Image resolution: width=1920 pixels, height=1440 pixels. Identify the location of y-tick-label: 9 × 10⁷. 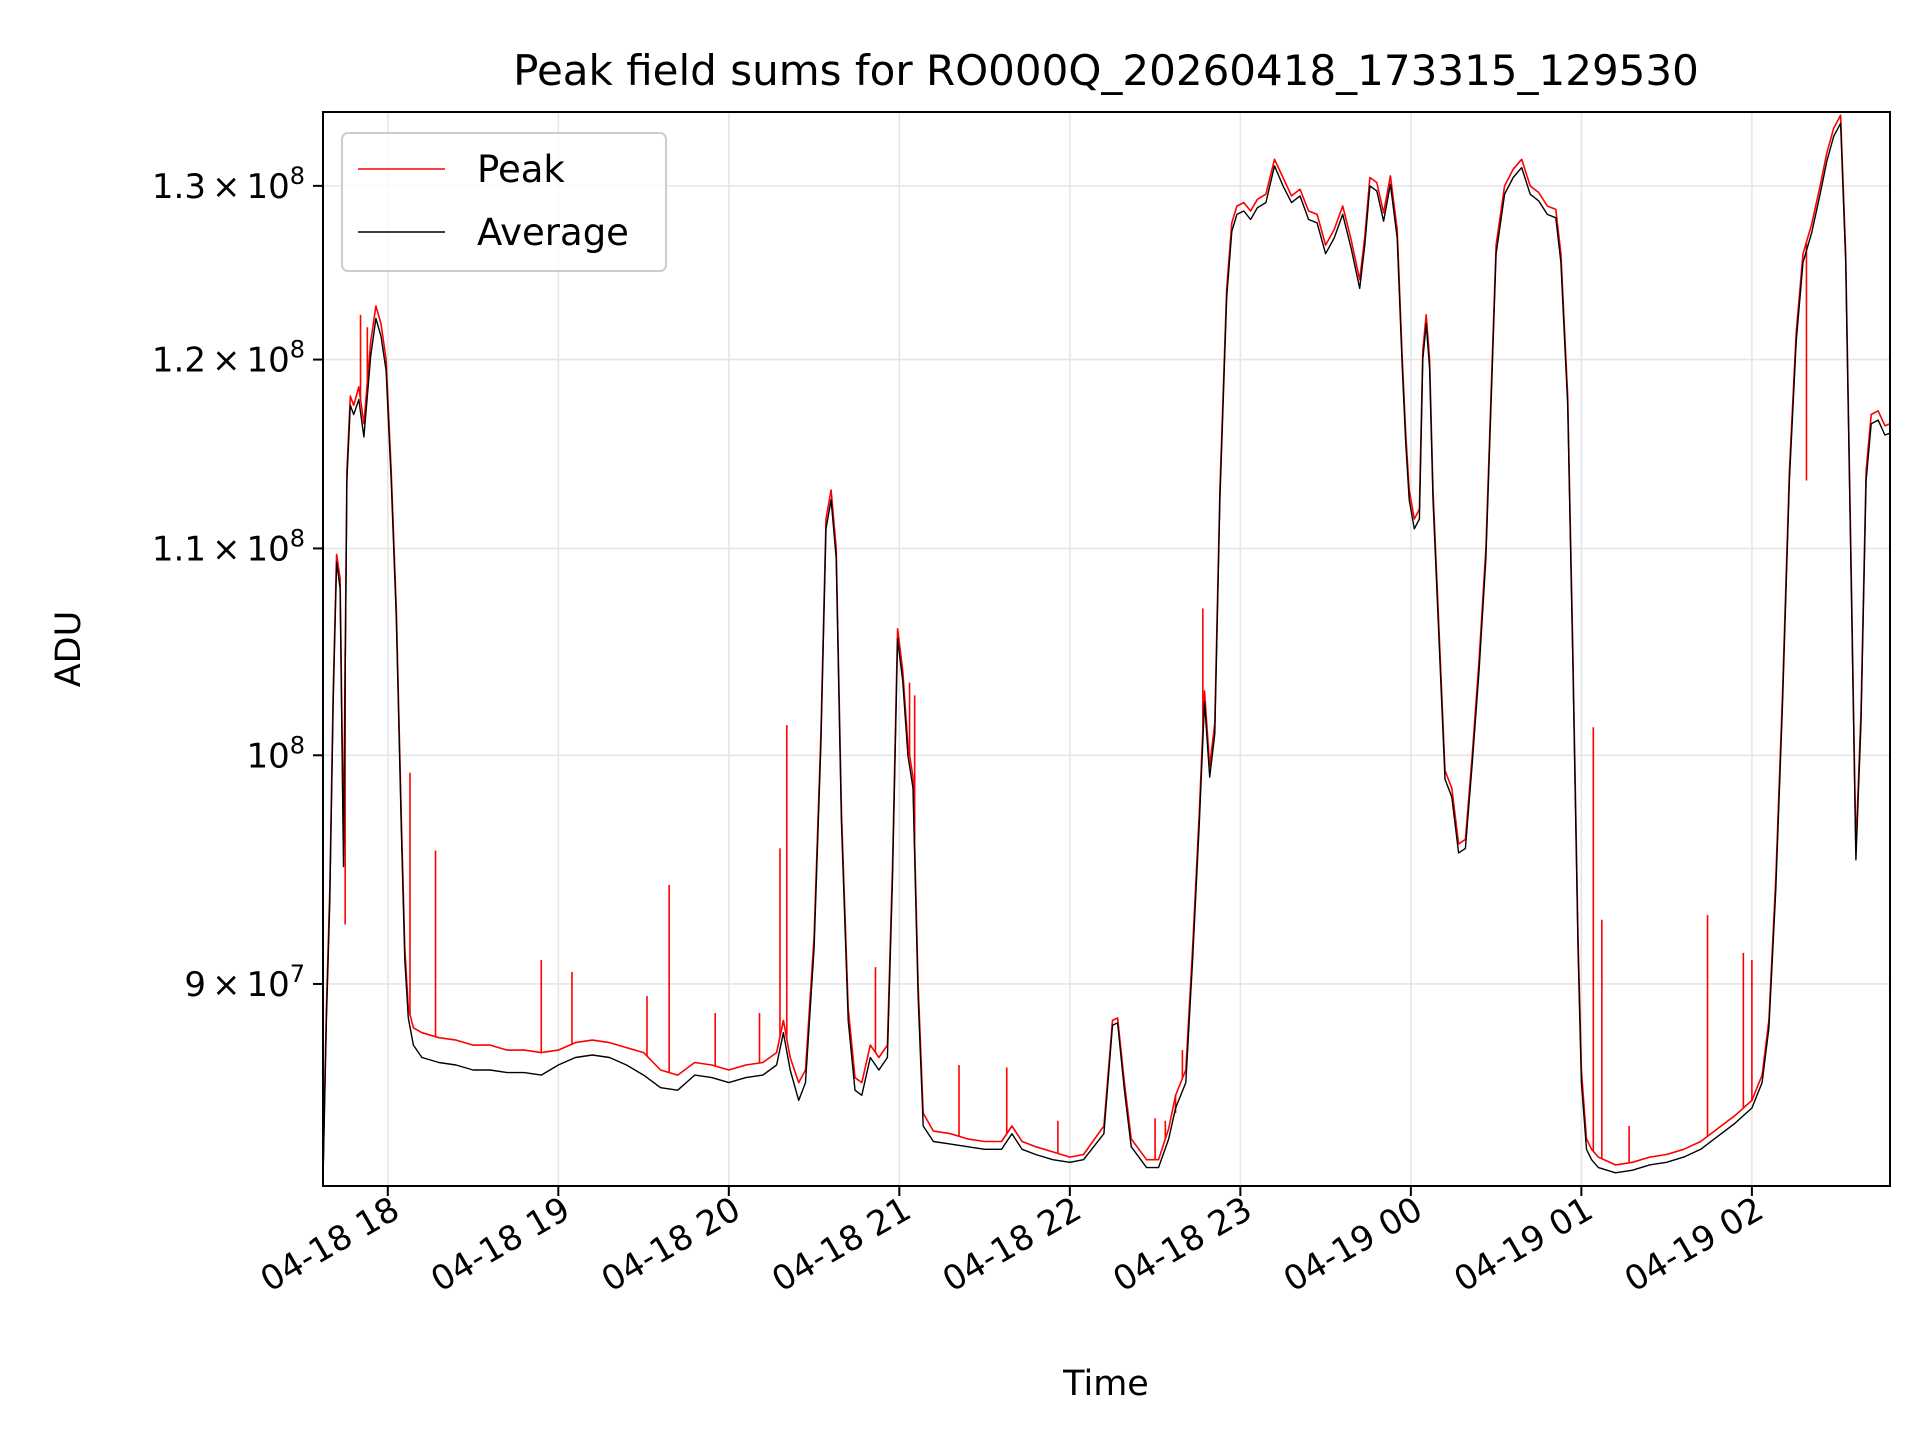
(244, 982).